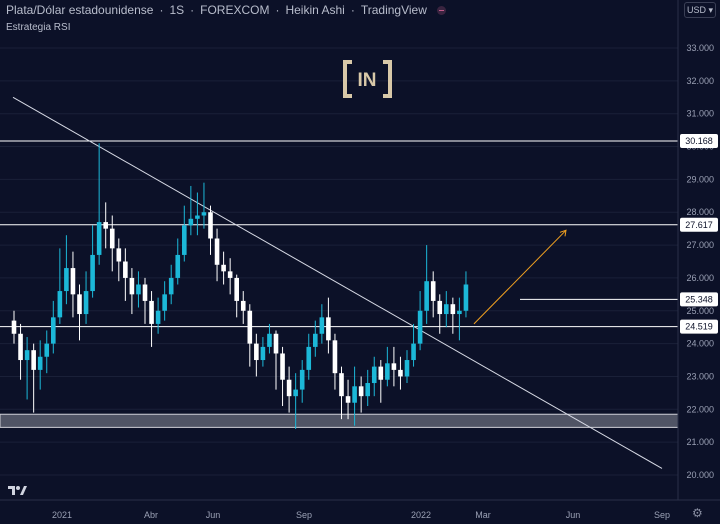 The width and height of the screenshot is (720, 524). I want to click on y-tick-label: 25.000, so click(700, 311).